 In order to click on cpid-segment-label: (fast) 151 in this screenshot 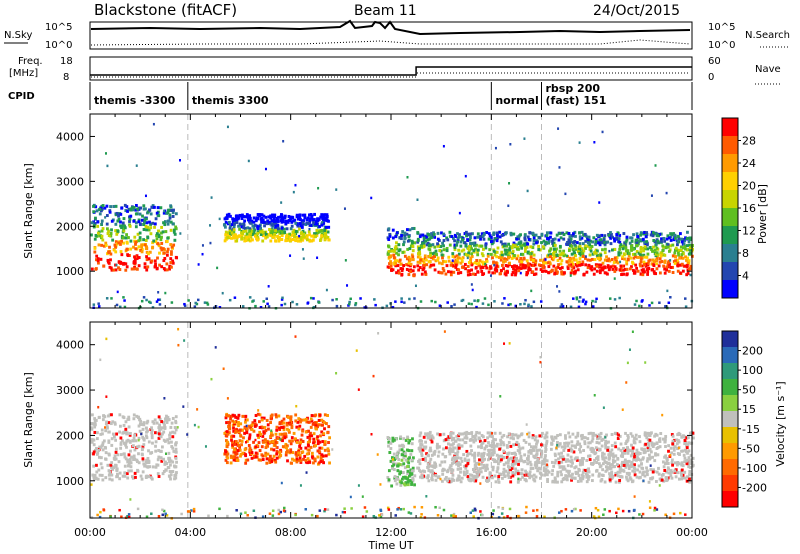, I will do `click(576, 100)`.